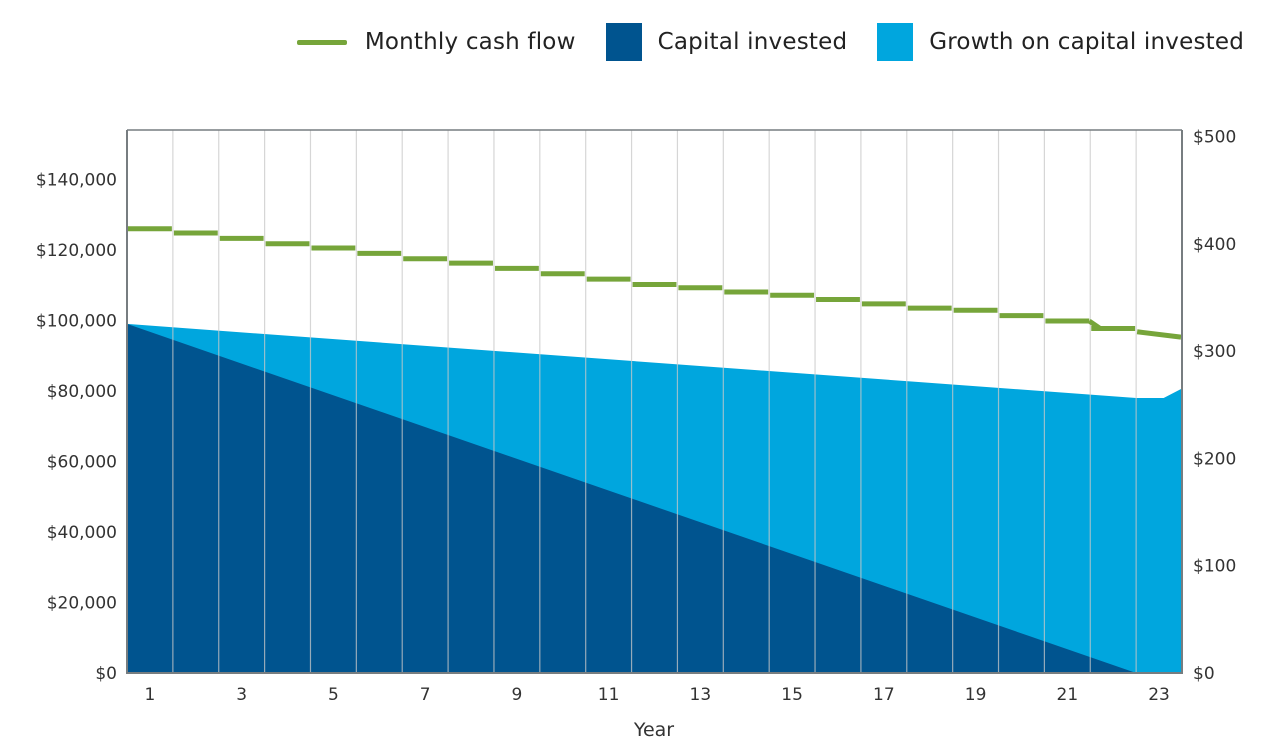 The image size is (1280, 755). I want to click on right-tick-label: $400, so click(1214, 245).